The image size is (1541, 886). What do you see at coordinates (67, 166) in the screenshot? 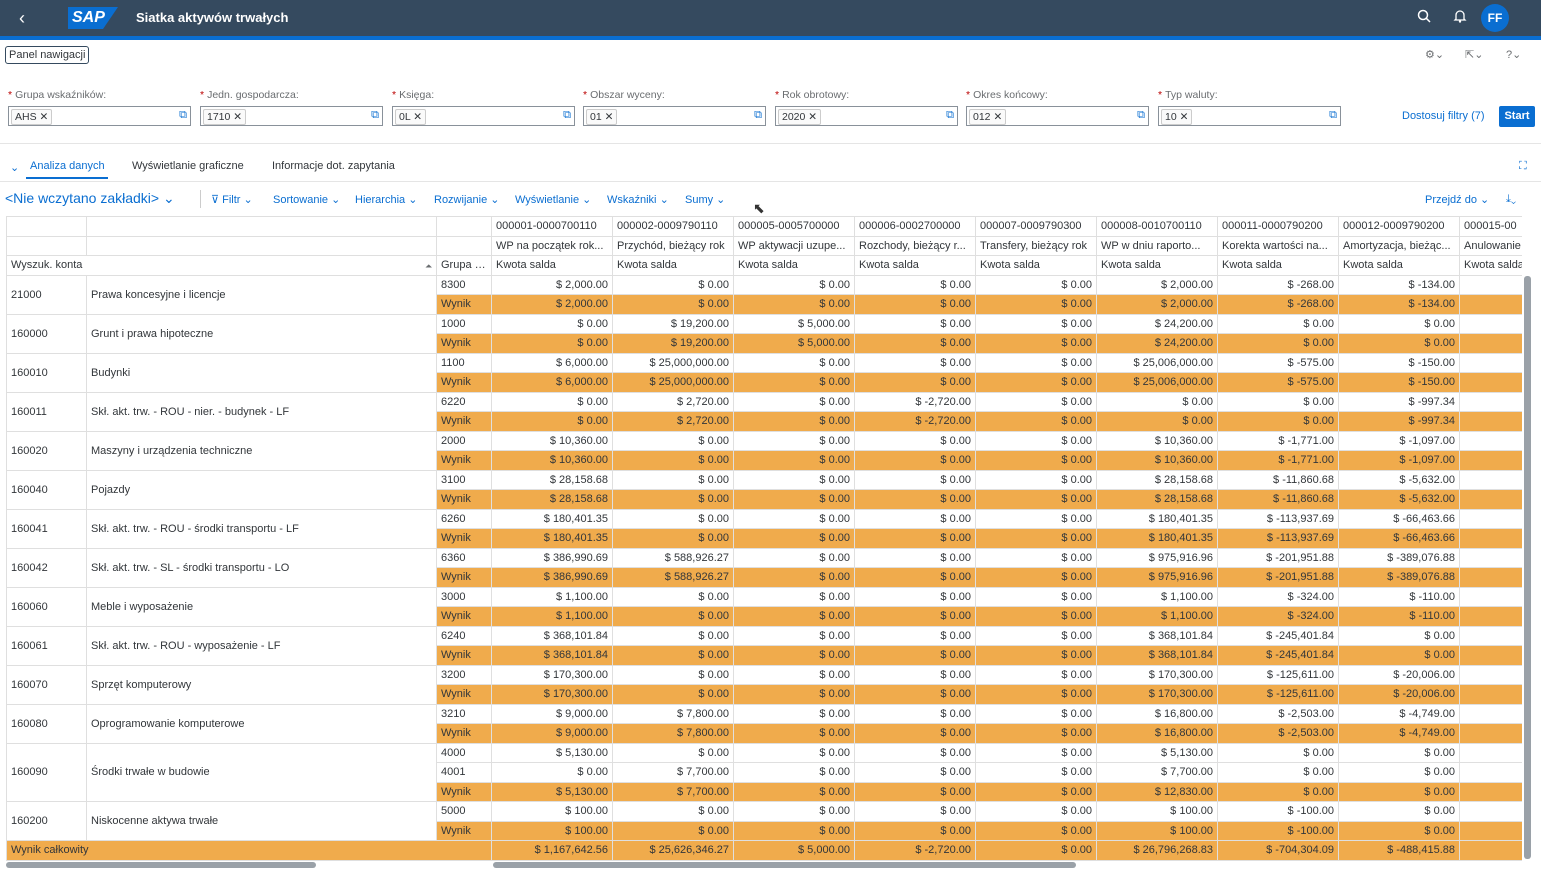
I see `tab-data-analysis: Analiza danych` at bounding box center [67, 166].